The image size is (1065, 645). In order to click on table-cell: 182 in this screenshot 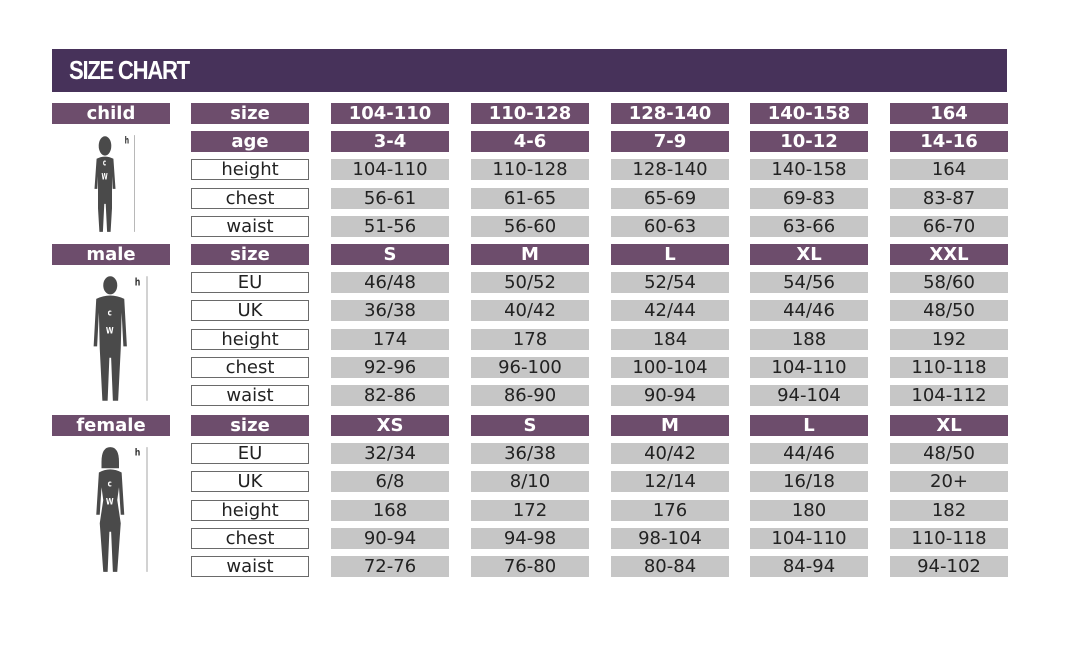, I will do `click(949, 510)`.